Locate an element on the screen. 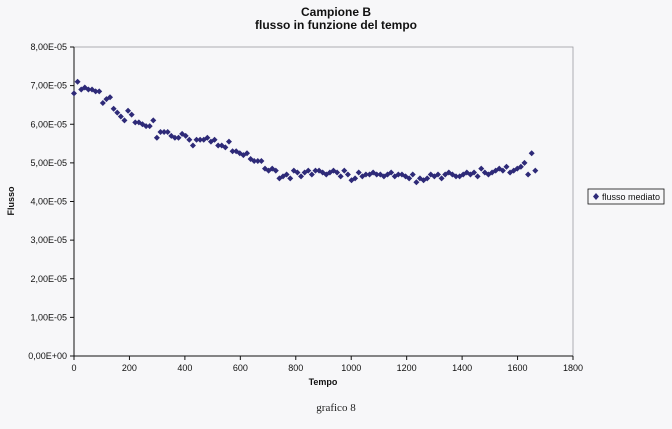  x-axis-label: Tempo is located at coordinates (323, 382).